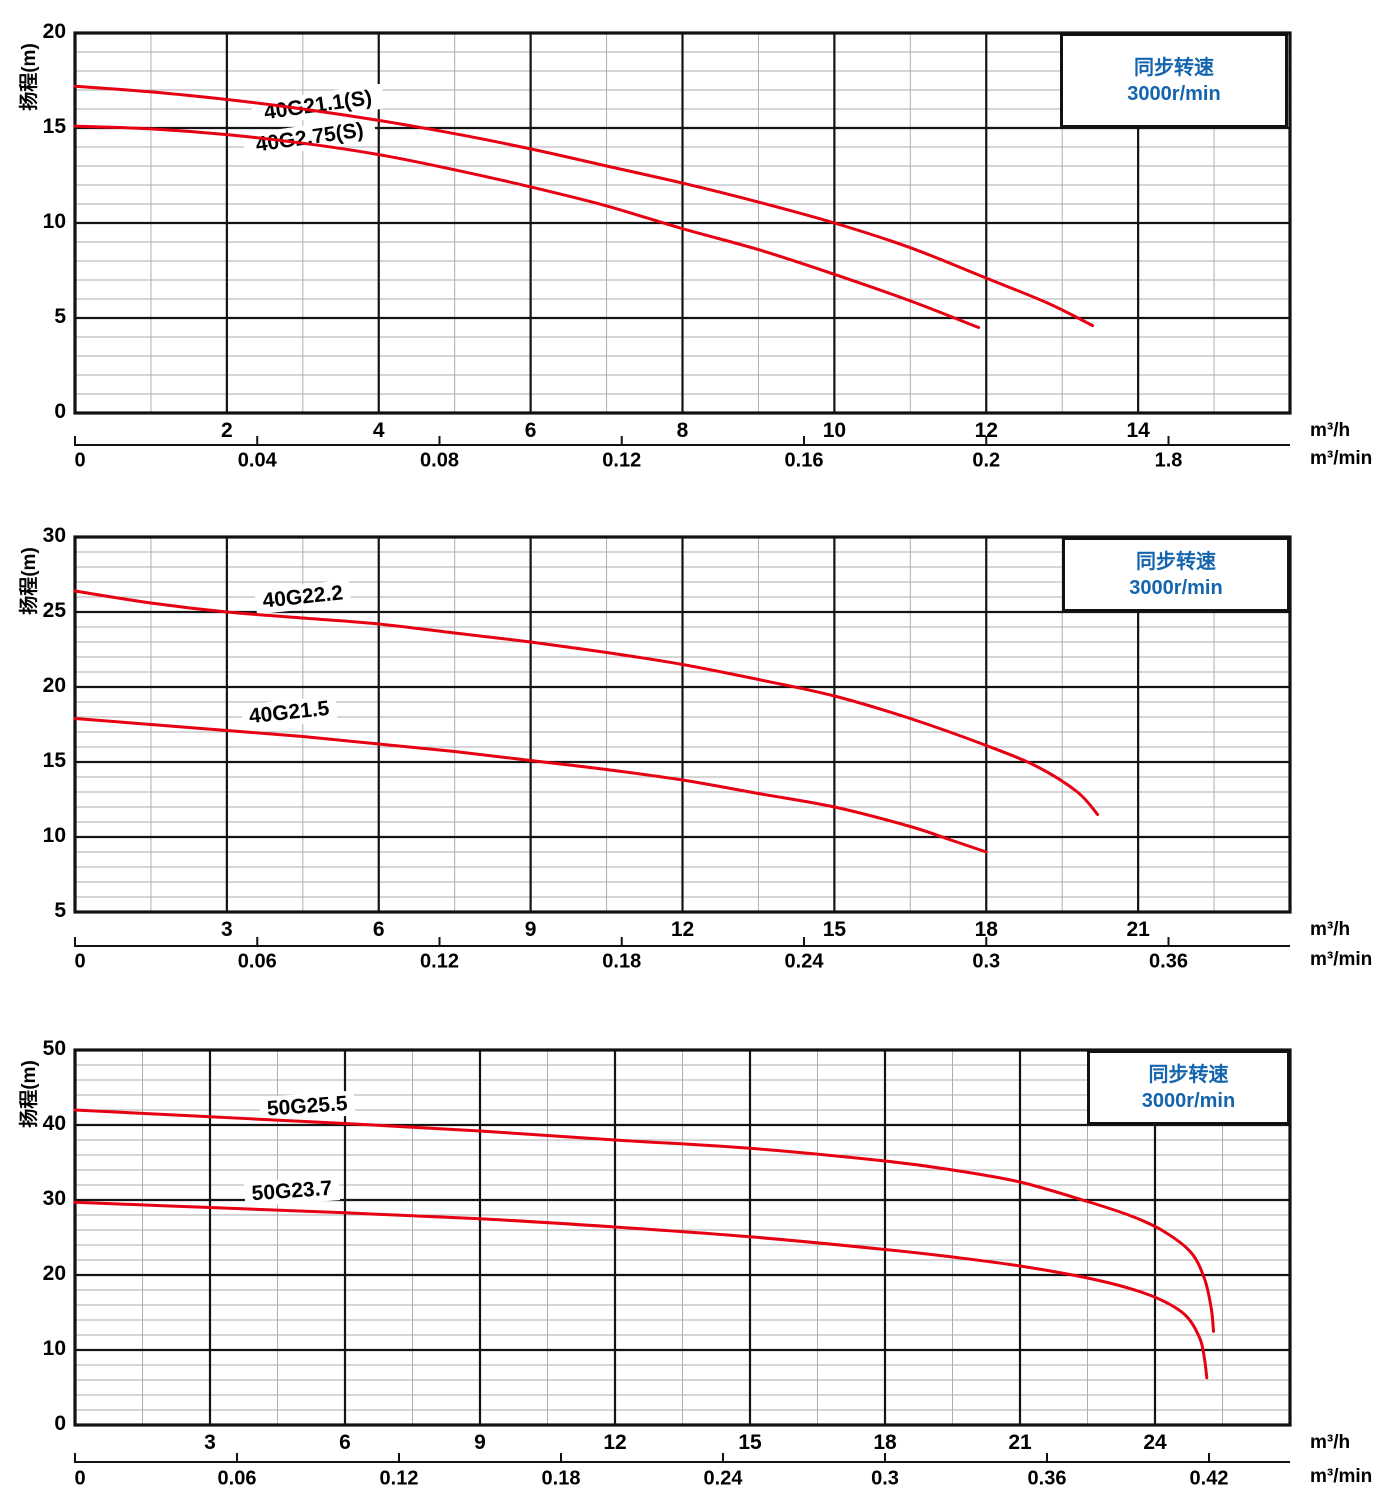 This screenshot has width=1400, height=1500. I want to click on pump-curve-40G21.5, so click(530, 785).